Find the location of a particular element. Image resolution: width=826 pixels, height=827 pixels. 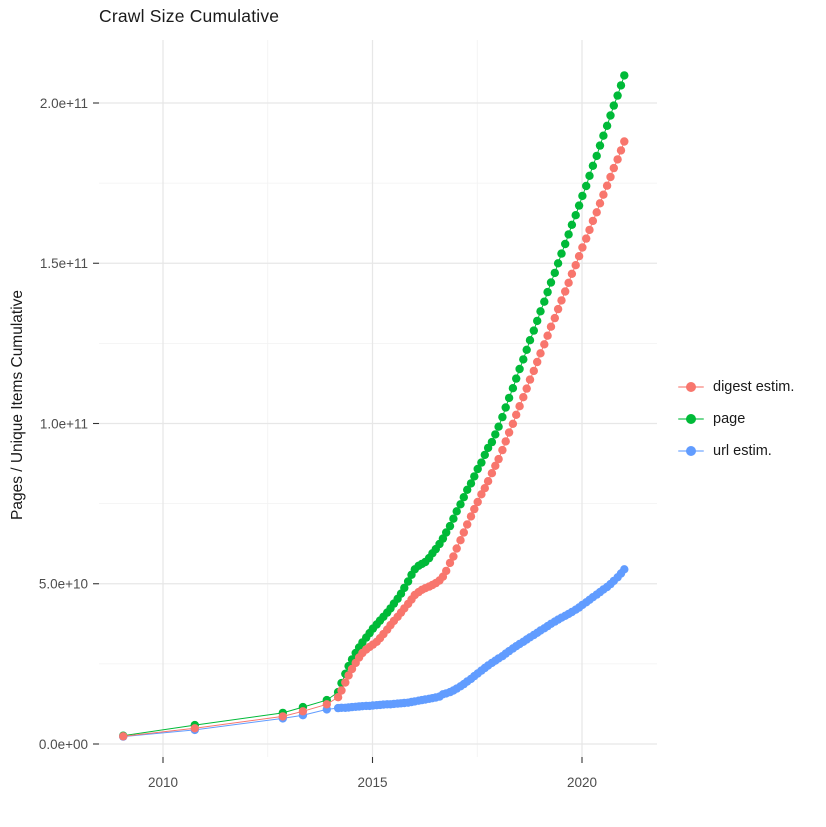

x-tick-label: 2015 is located at coordinates (372, 782).